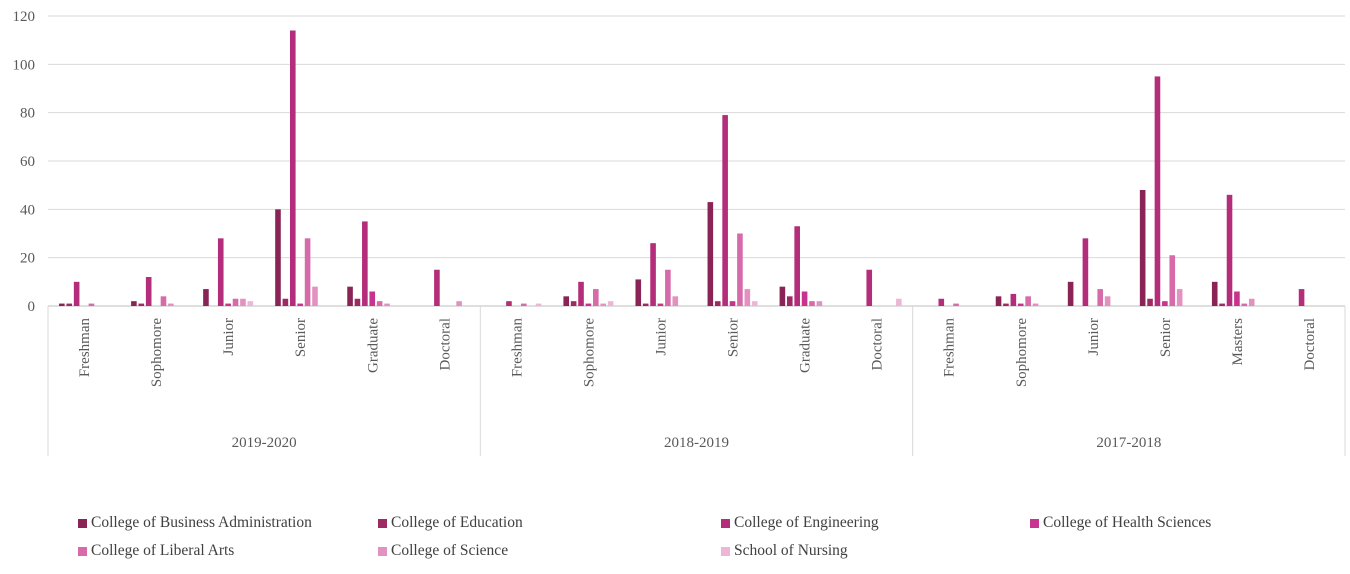 The image size is (1350, 574). What do you see at coordinates (457, 522) in the screenshot?
I see `legend-label: College of Education` at bounding box center [457, 522].